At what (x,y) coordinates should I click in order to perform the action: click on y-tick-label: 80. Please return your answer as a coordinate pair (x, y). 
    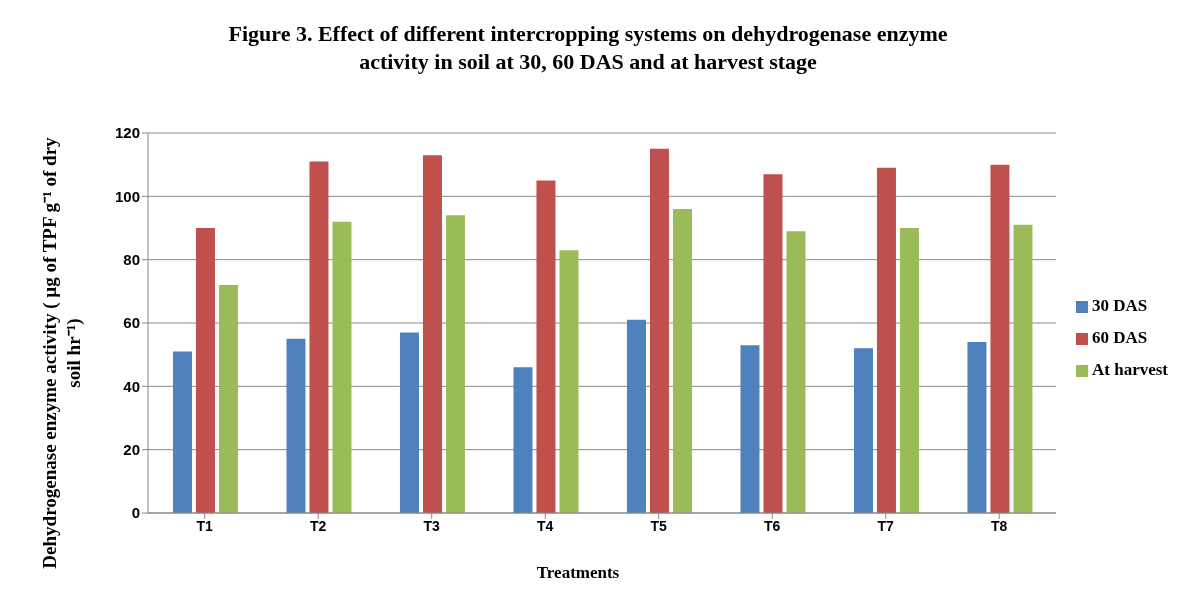
    Looking at the image, I should click on (131, 259).